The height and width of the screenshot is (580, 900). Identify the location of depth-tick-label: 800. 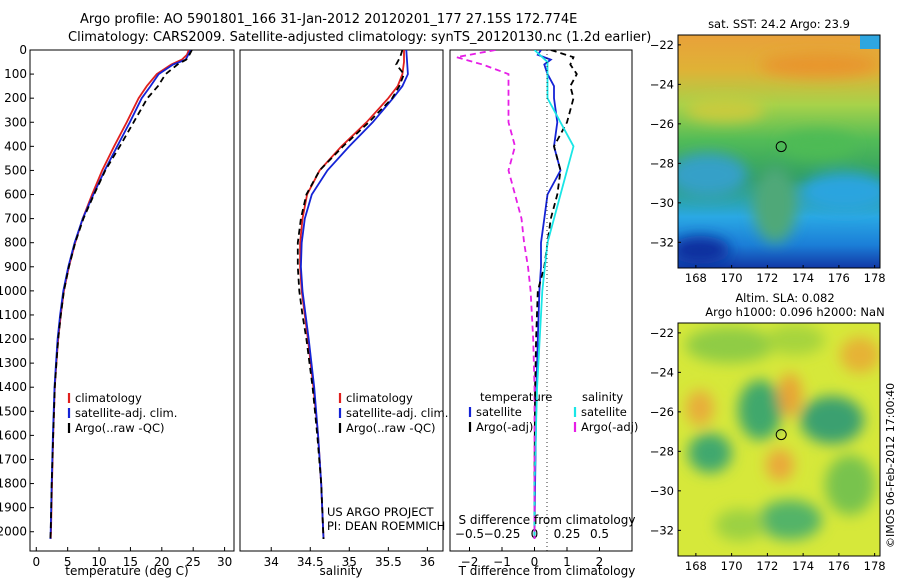
(15, 243).